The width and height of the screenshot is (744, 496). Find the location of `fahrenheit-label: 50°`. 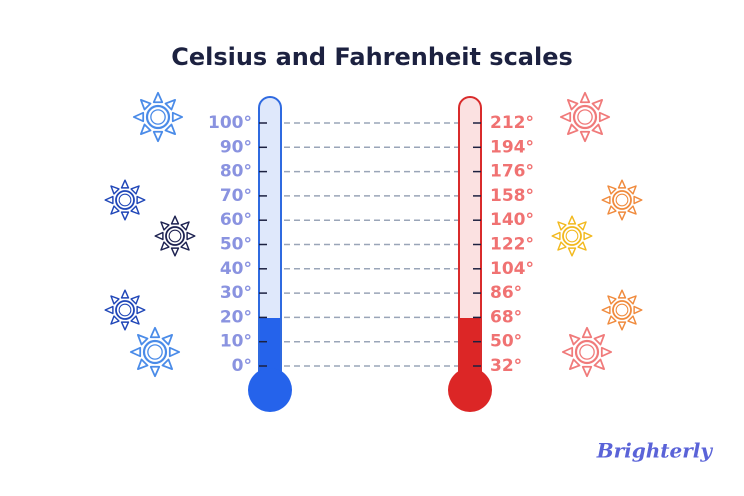

fahrenheit-label: 50° is located at coordinates (506, 342).